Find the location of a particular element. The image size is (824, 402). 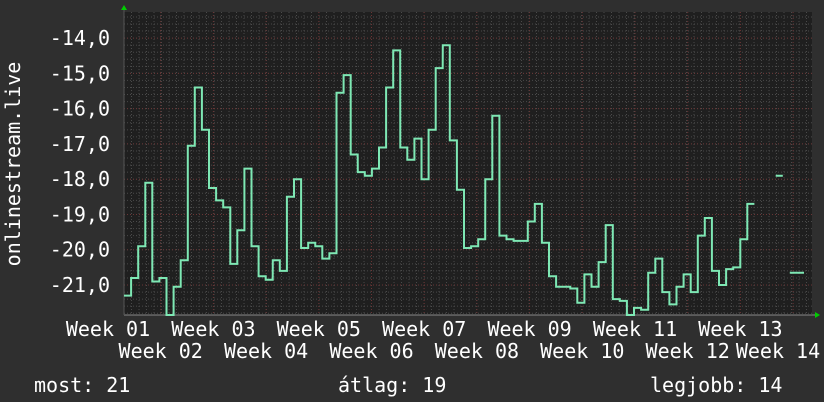

y-tick-label: -18,0 is located at coordinates (80, 179).